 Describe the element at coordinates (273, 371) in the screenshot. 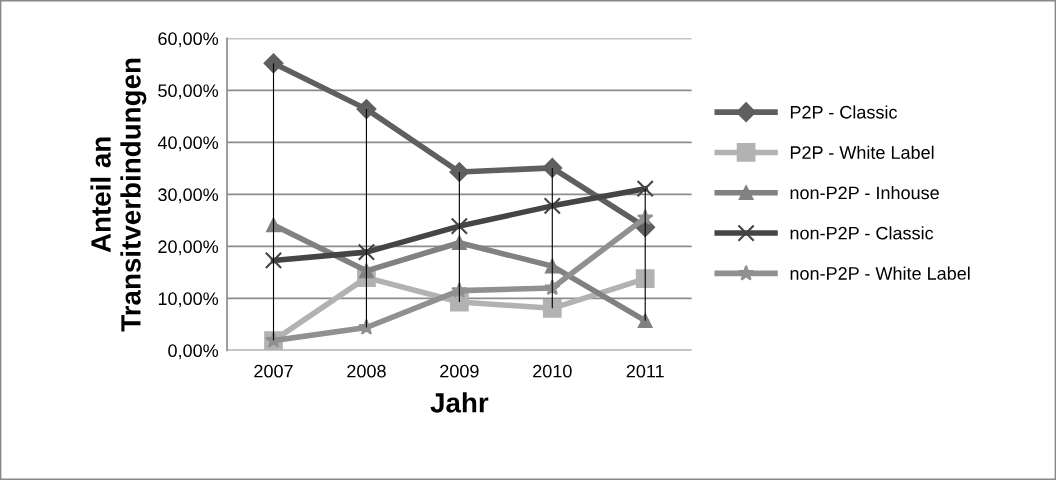

I see `x-tick-label: 2007` at that location.